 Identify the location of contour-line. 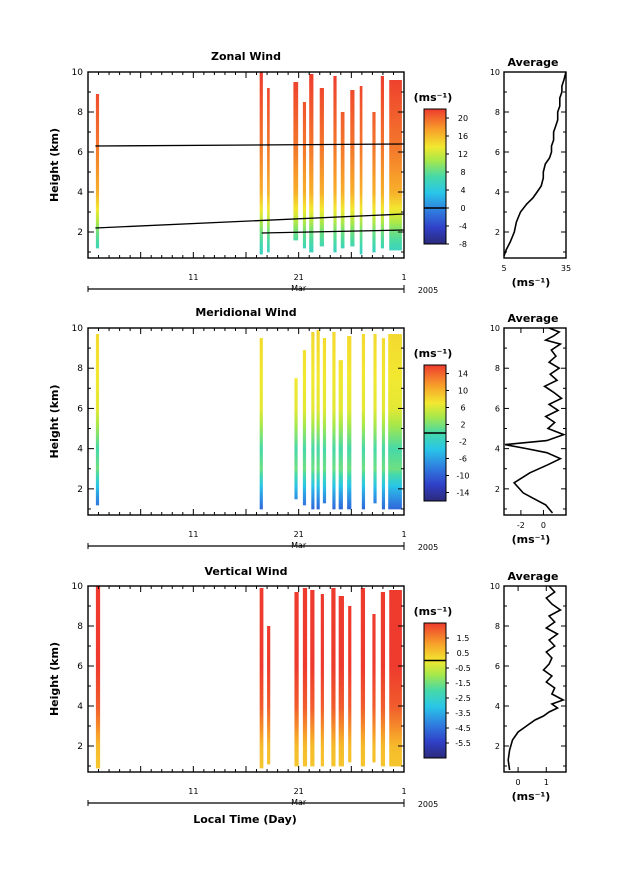
(250, 221).